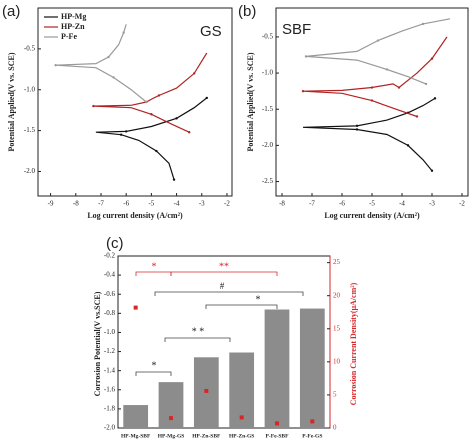 Image resolution: width=474 pixels, height=442 pixels. Describe the element at coordinates (73, 26) in the screenshot. I see `legend-label: HP-Zn` at that location.